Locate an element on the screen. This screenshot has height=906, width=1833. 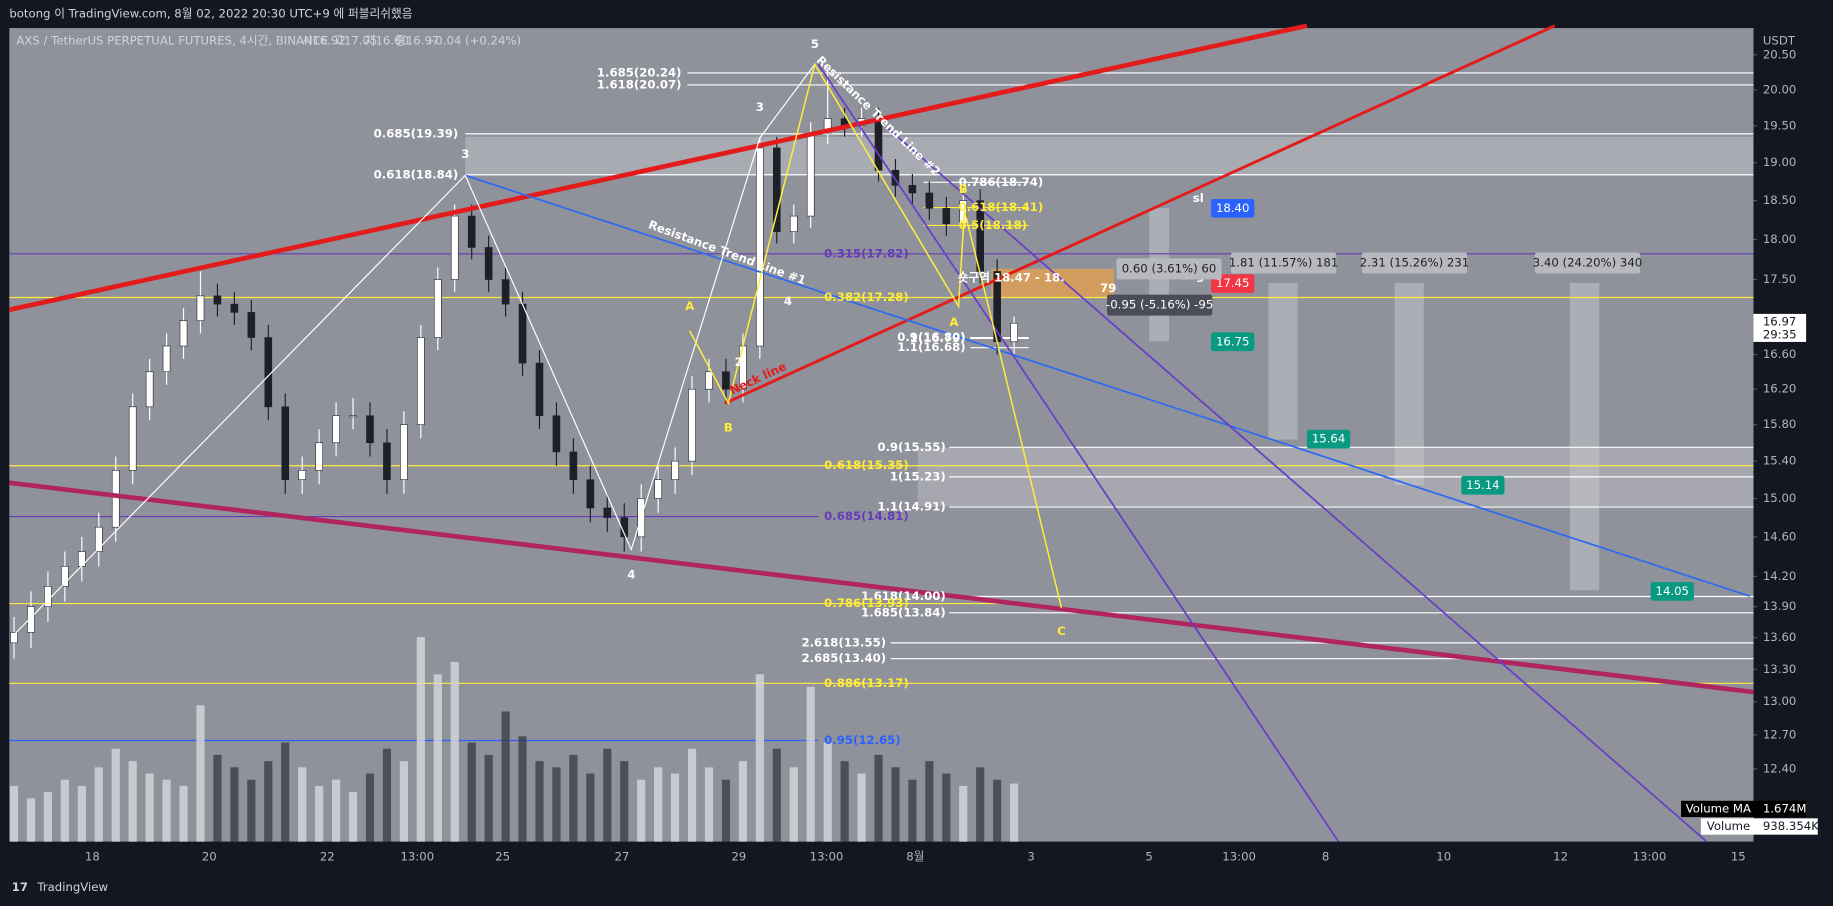
annotation: 5 is located at coordinates (815, 44).